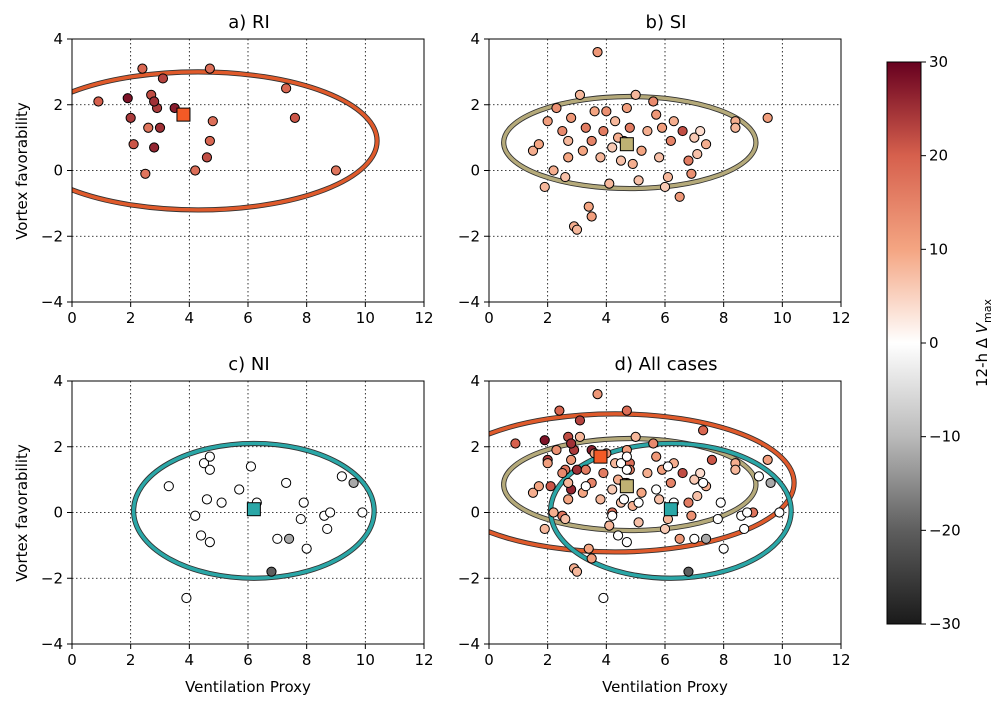 The image size is (1000, 708). Describe the element at coordinates (58, 39) in the screenshot. I see `y-tick-label: 4` at that location.